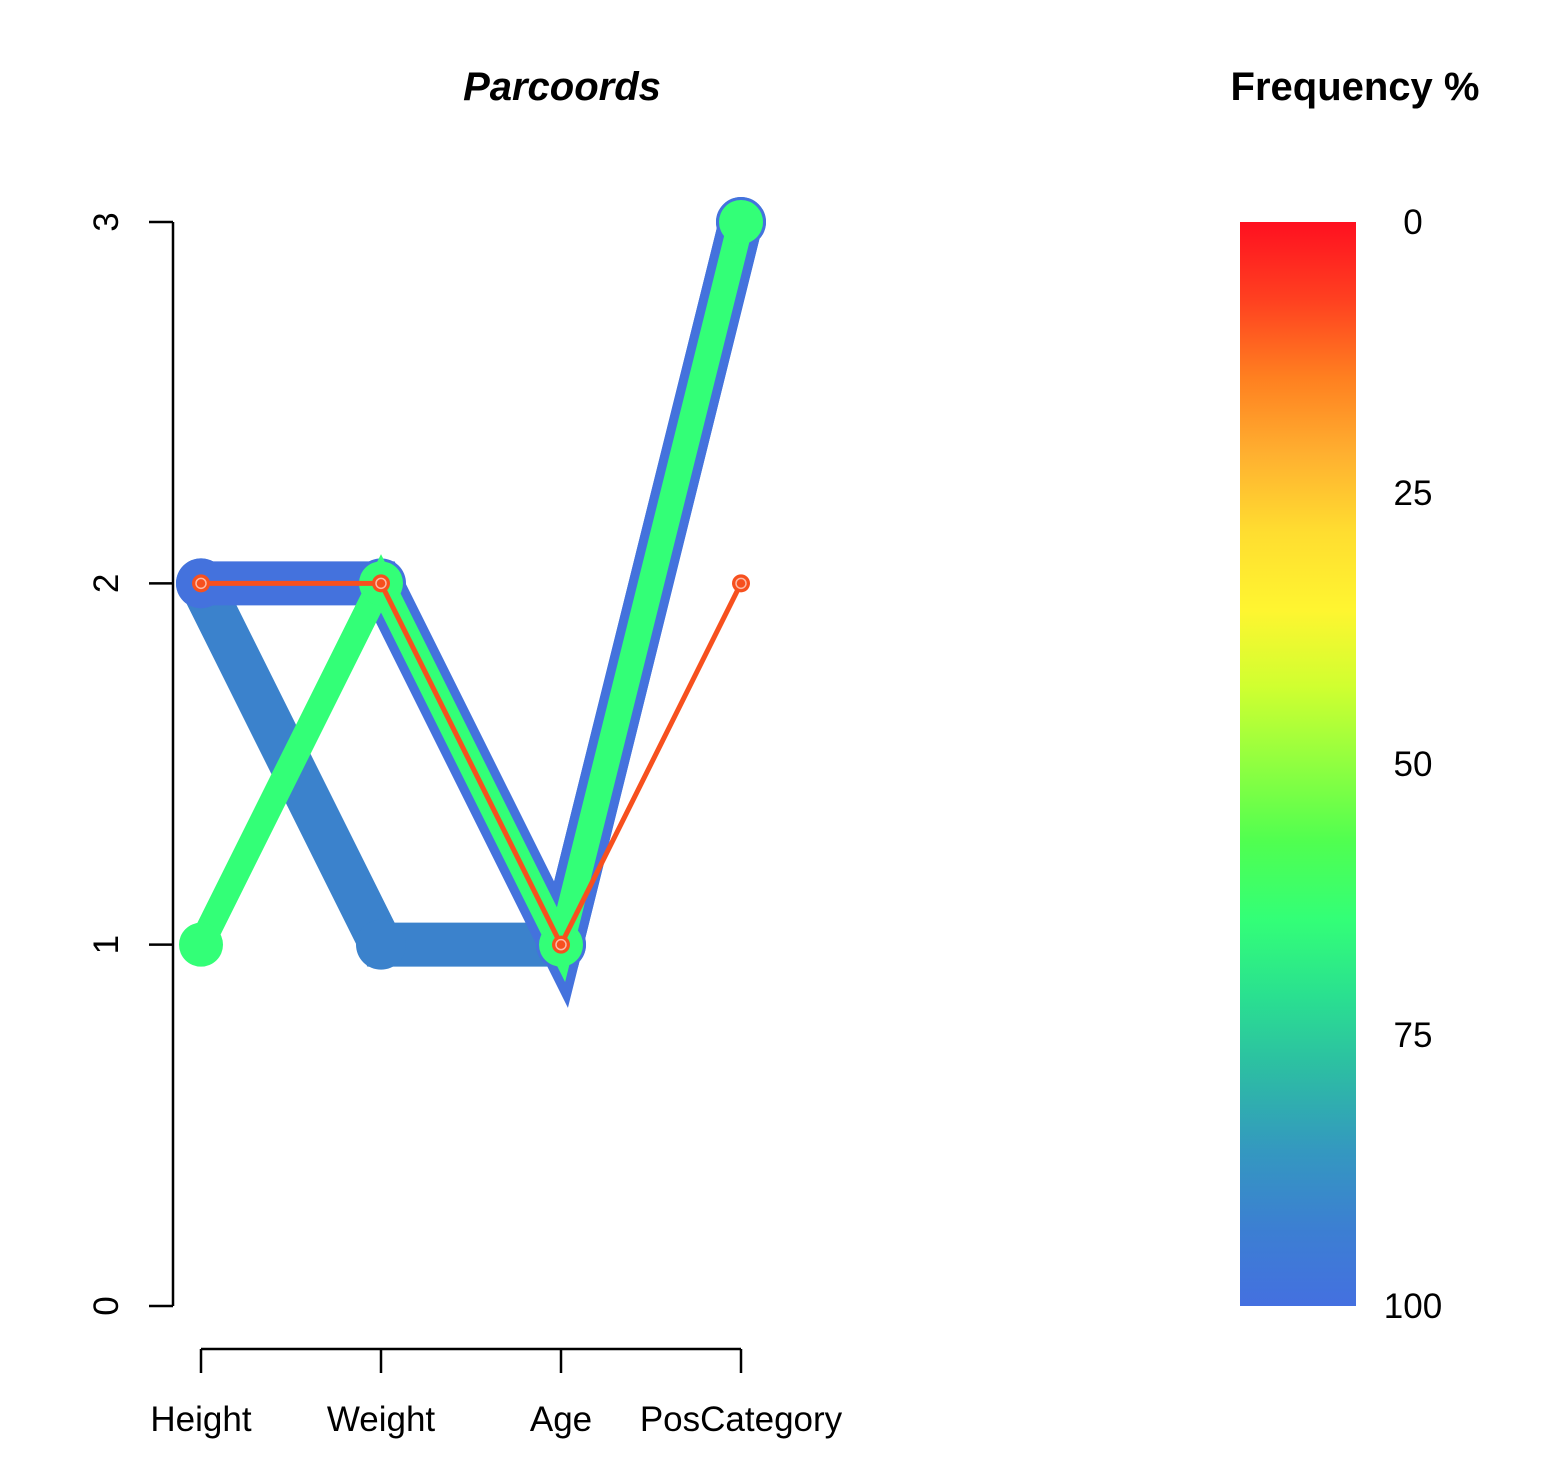 This screenshot has width=1568, height=1484. I want to click on series-path, so click(472, 765).